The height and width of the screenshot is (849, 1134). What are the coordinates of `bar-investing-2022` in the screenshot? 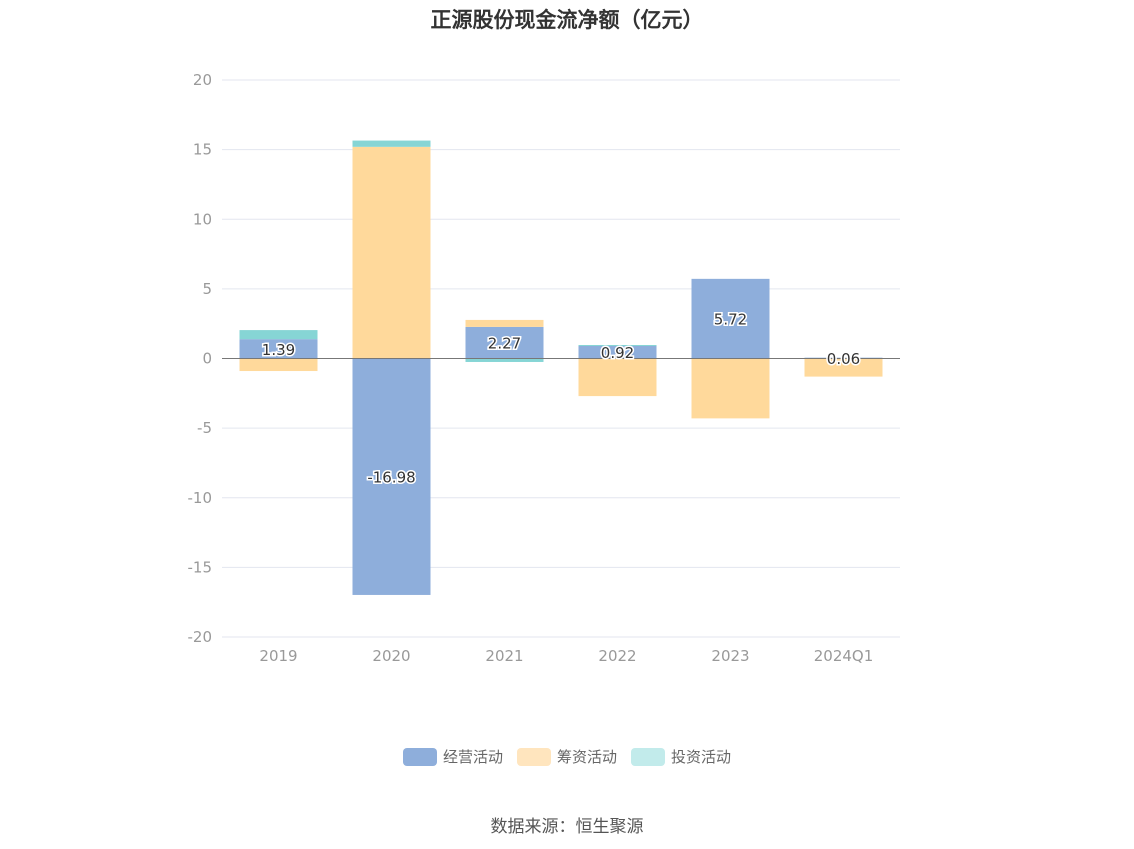 It's located at (617, 345).